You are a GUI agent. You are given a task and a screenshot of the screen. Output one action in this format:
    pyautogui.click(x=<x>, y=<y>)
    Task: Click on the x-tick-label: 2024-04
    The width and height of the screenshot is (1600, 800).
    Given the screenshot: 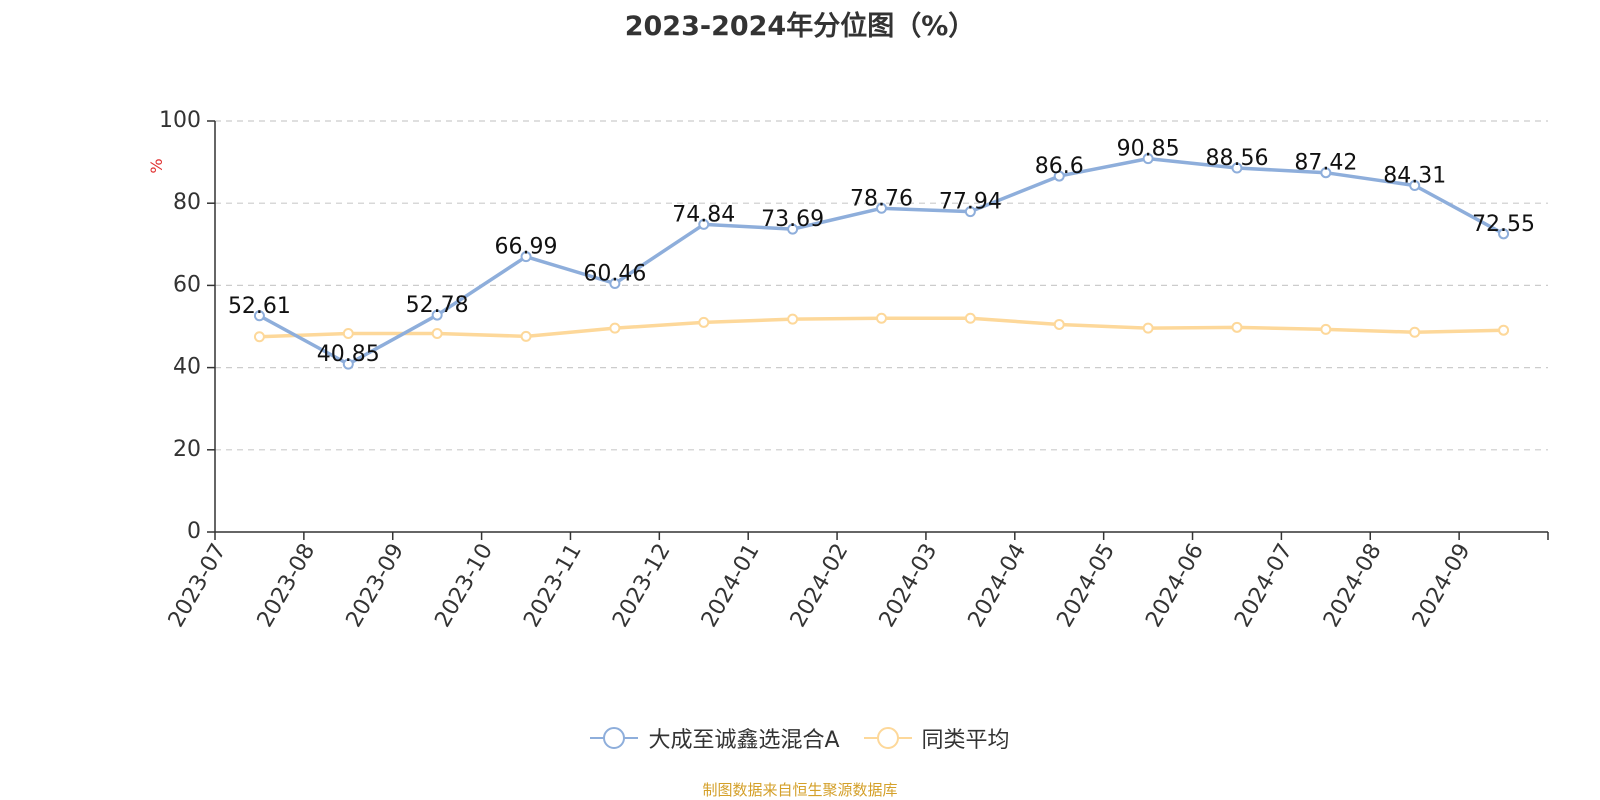 What is the action you would take?
    pyautogui.click(x=998, y=586)
    